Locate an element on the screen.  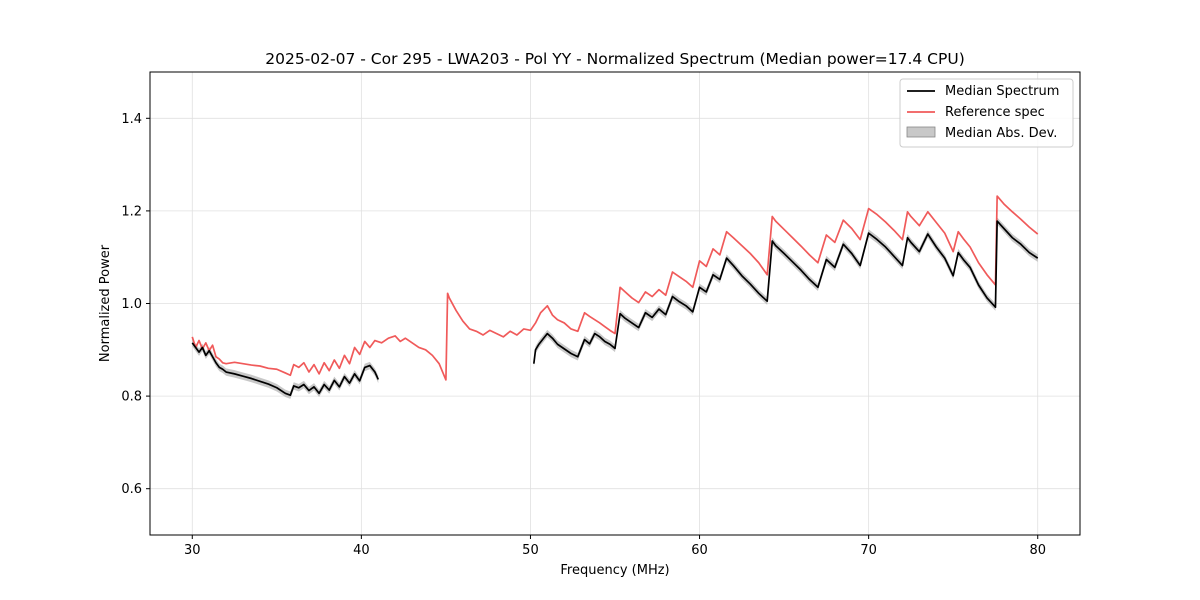
x-tick-label: 80 is located at coordinates (1037, 550).